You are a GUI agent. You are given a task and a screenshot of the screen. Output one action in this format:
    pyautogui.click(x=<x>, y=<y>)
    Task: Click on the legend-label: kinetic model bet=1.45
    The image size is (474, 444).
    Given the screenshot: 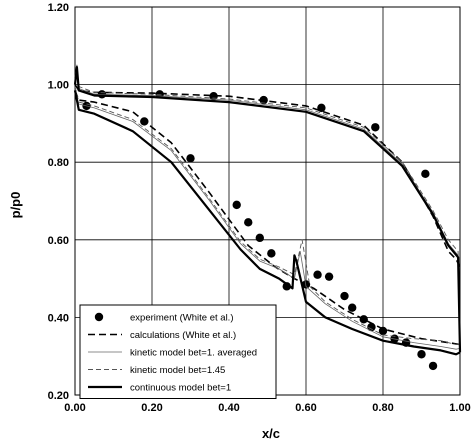 What is the action you would take?
    pyautogui.click(x=177, y=370)
    